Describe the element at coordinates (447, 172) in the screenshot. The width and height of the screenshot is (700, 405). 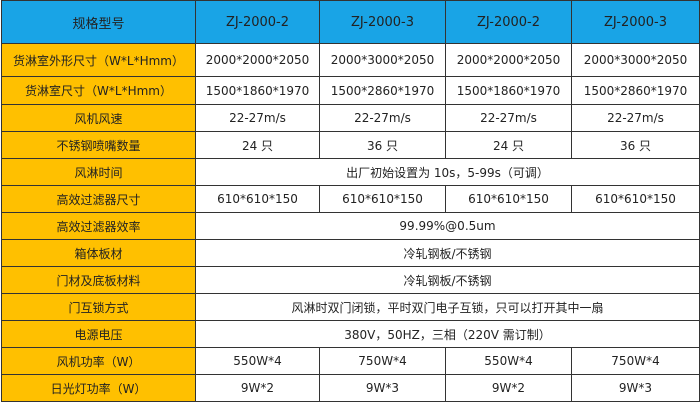
I see `merged-value: 出厂初始设置为 10s，5-99s（可调）` at that location.